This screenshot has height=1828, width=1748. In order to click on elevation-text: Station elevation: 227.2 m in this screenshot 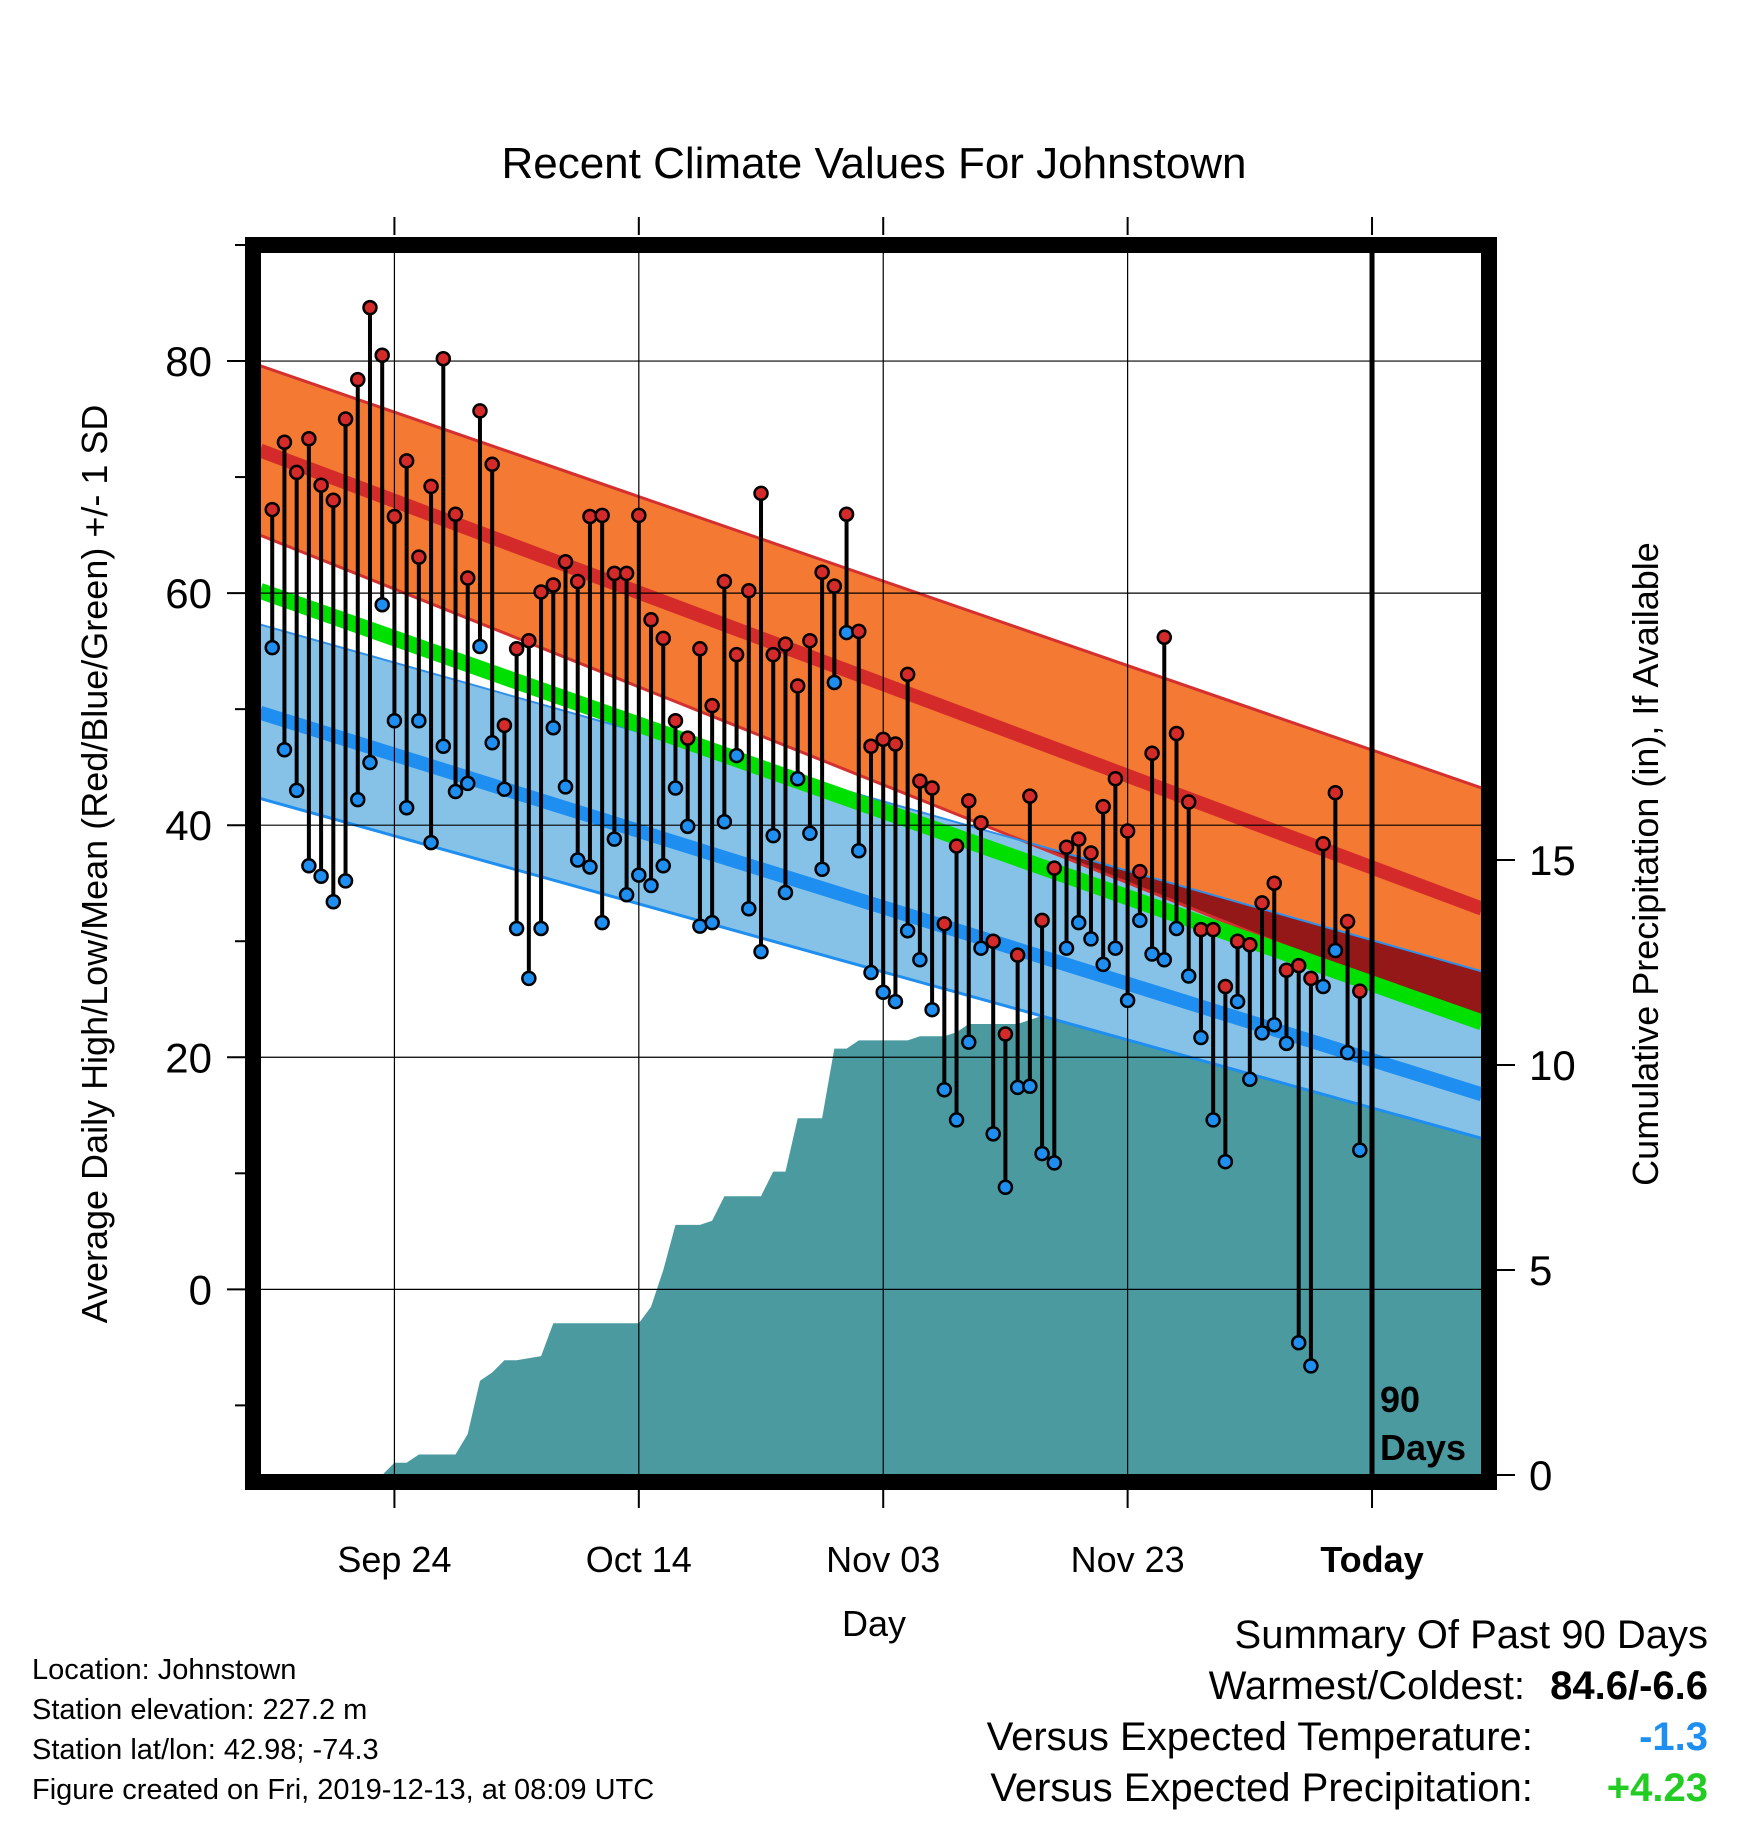, I will do `click(200, 1710)`.